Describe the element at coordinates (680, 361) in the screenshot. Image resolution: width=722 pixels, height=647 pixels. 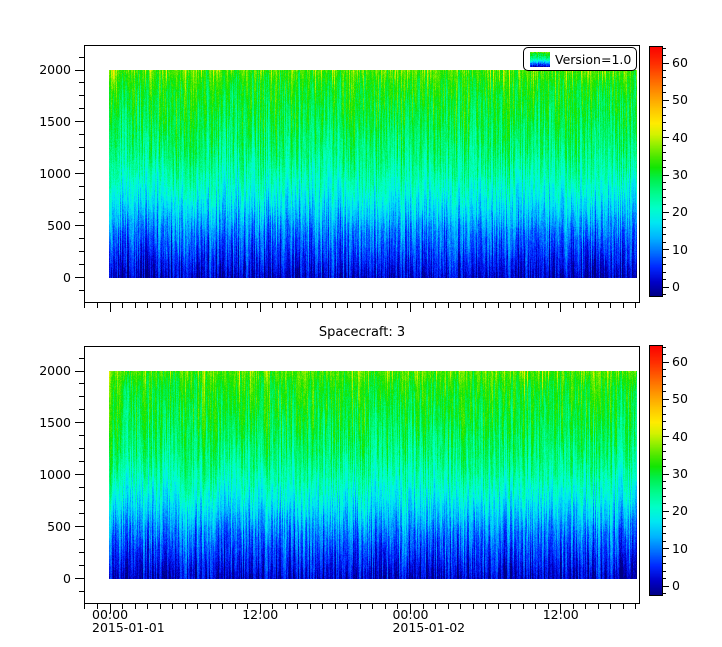
I see `colorbar-tick-label: 60` at that location.